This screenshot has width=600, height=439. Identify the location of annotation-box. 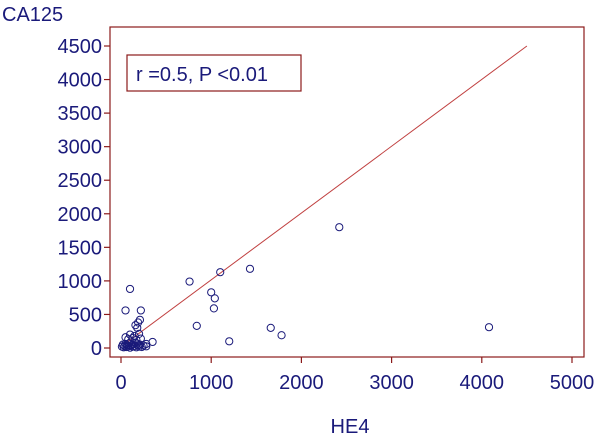
(214, 73).